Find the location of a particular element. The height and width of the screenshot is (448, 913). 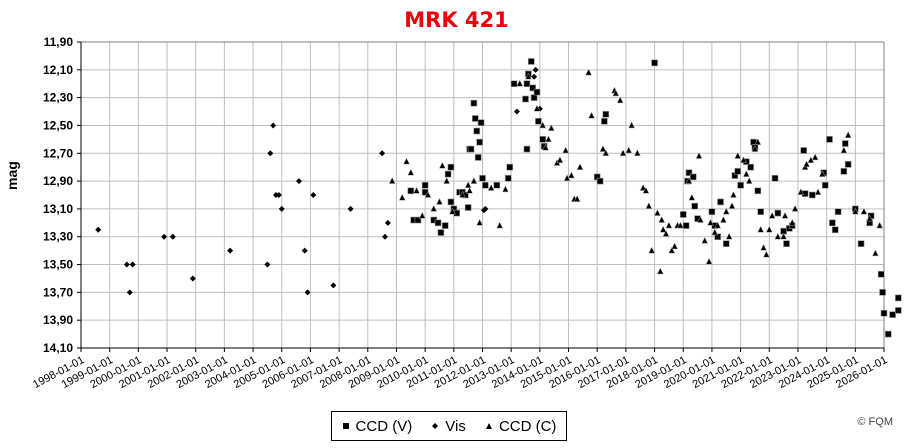

svg-text: 13,50 is located at coordinates (58, 265).